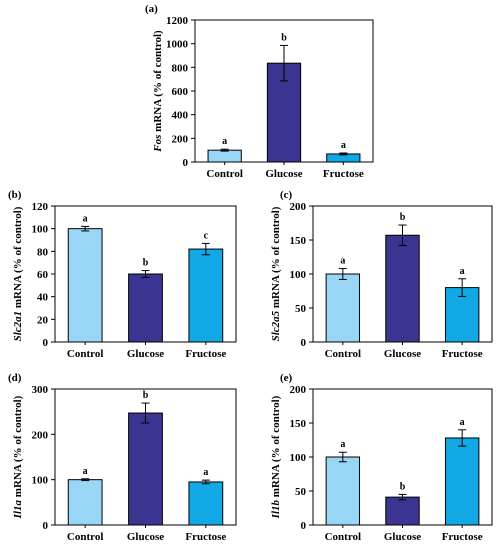 The height and width of the screenshot is (550, 498). I want to click on y-tick-label: 400, so click(180, 116).